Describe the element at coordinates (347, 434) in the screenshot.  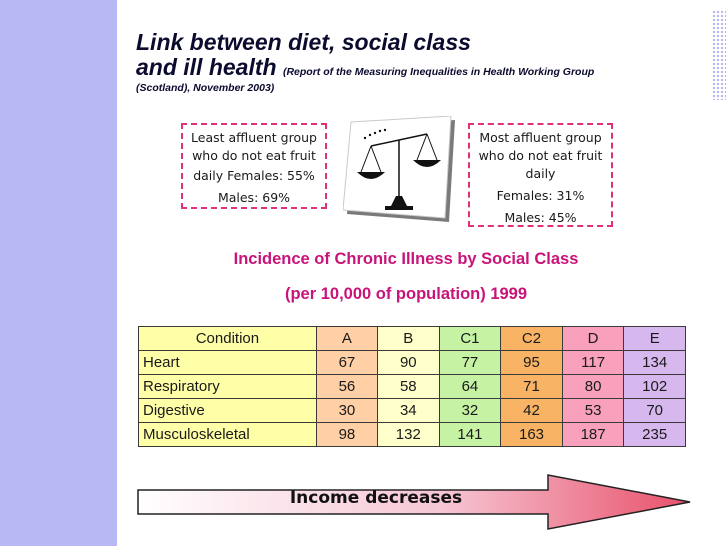
I see `cell-A: 98` at that location.